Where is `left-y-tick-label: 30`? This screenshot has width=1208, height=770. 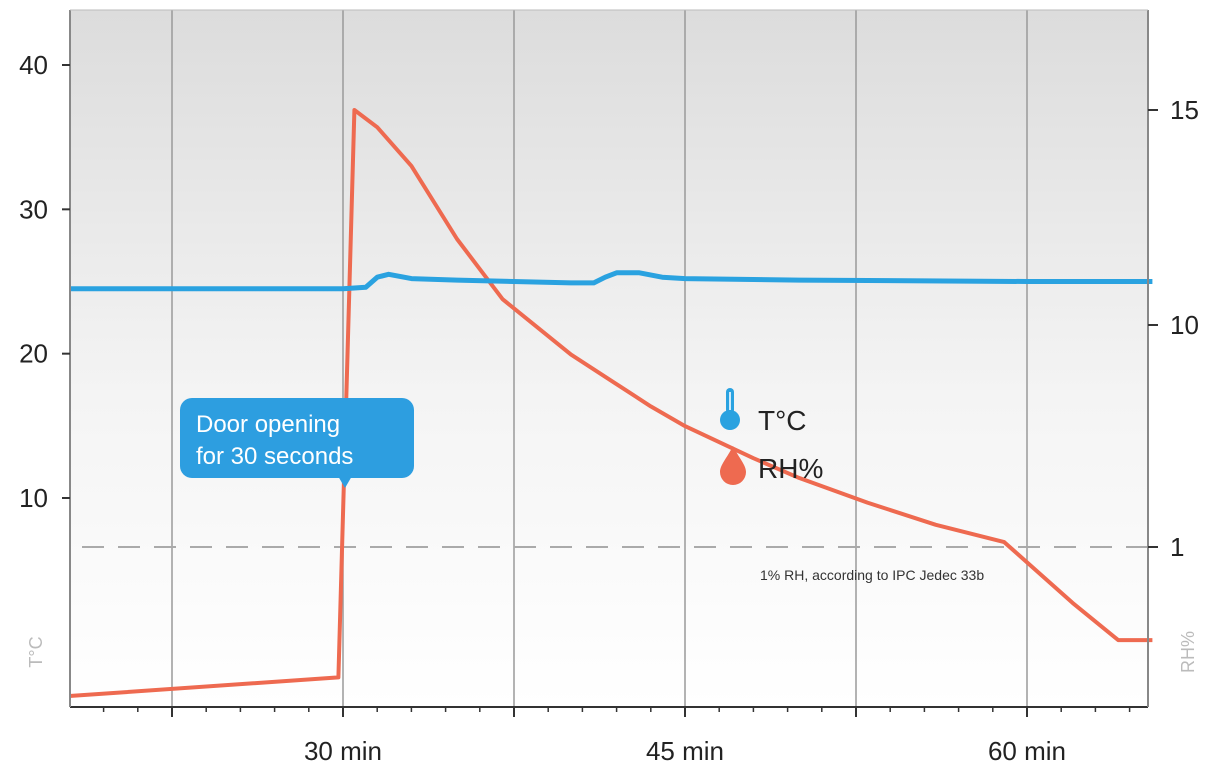 left-y-tick-label: 30 is located at coordinates (33, 209).